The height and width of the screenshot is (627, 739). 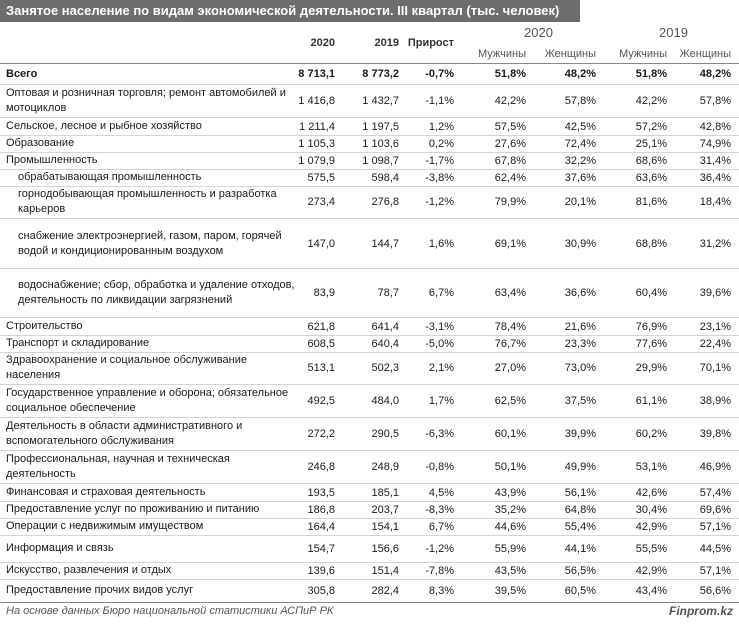 I want to click on women-share-2020: 55,4%, so click(x=580, y=526).